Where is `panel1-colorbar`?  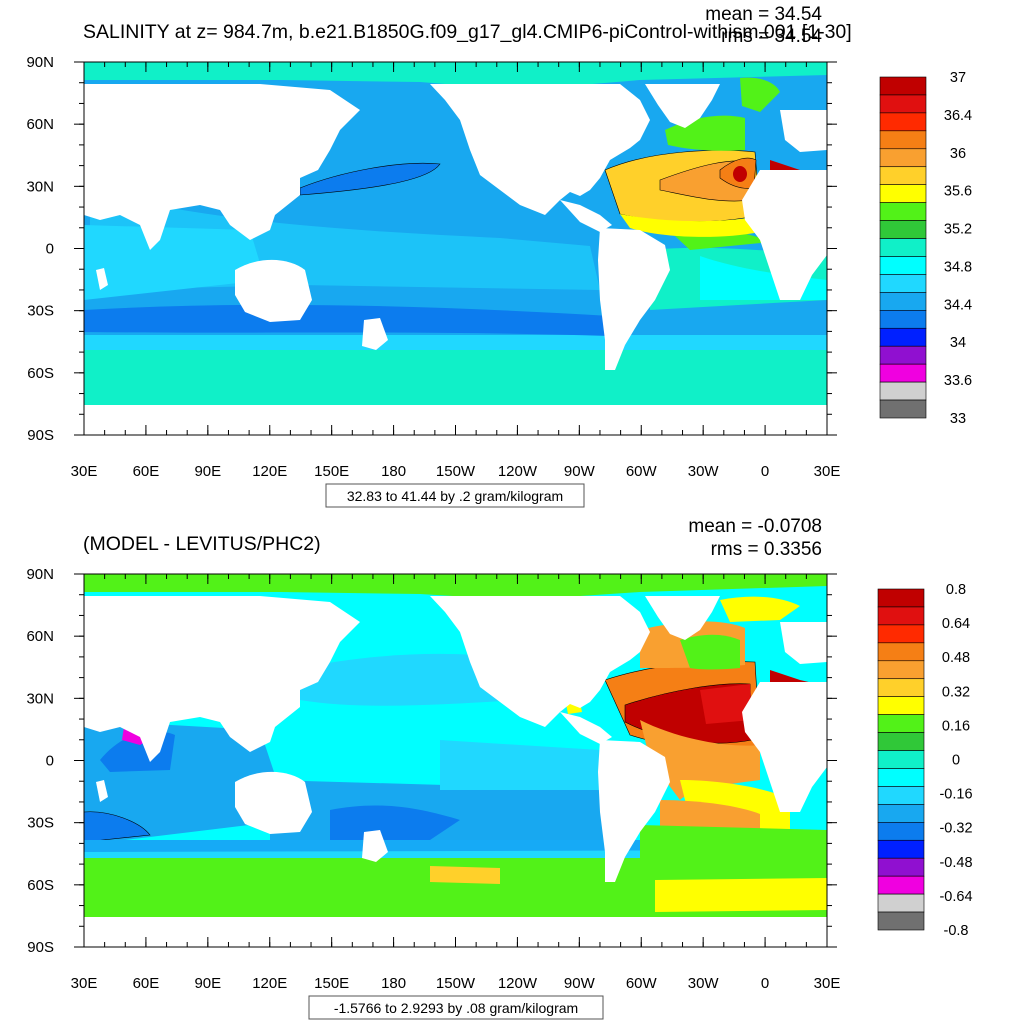
panel1-colorbar is located at coordinates (903, 247).